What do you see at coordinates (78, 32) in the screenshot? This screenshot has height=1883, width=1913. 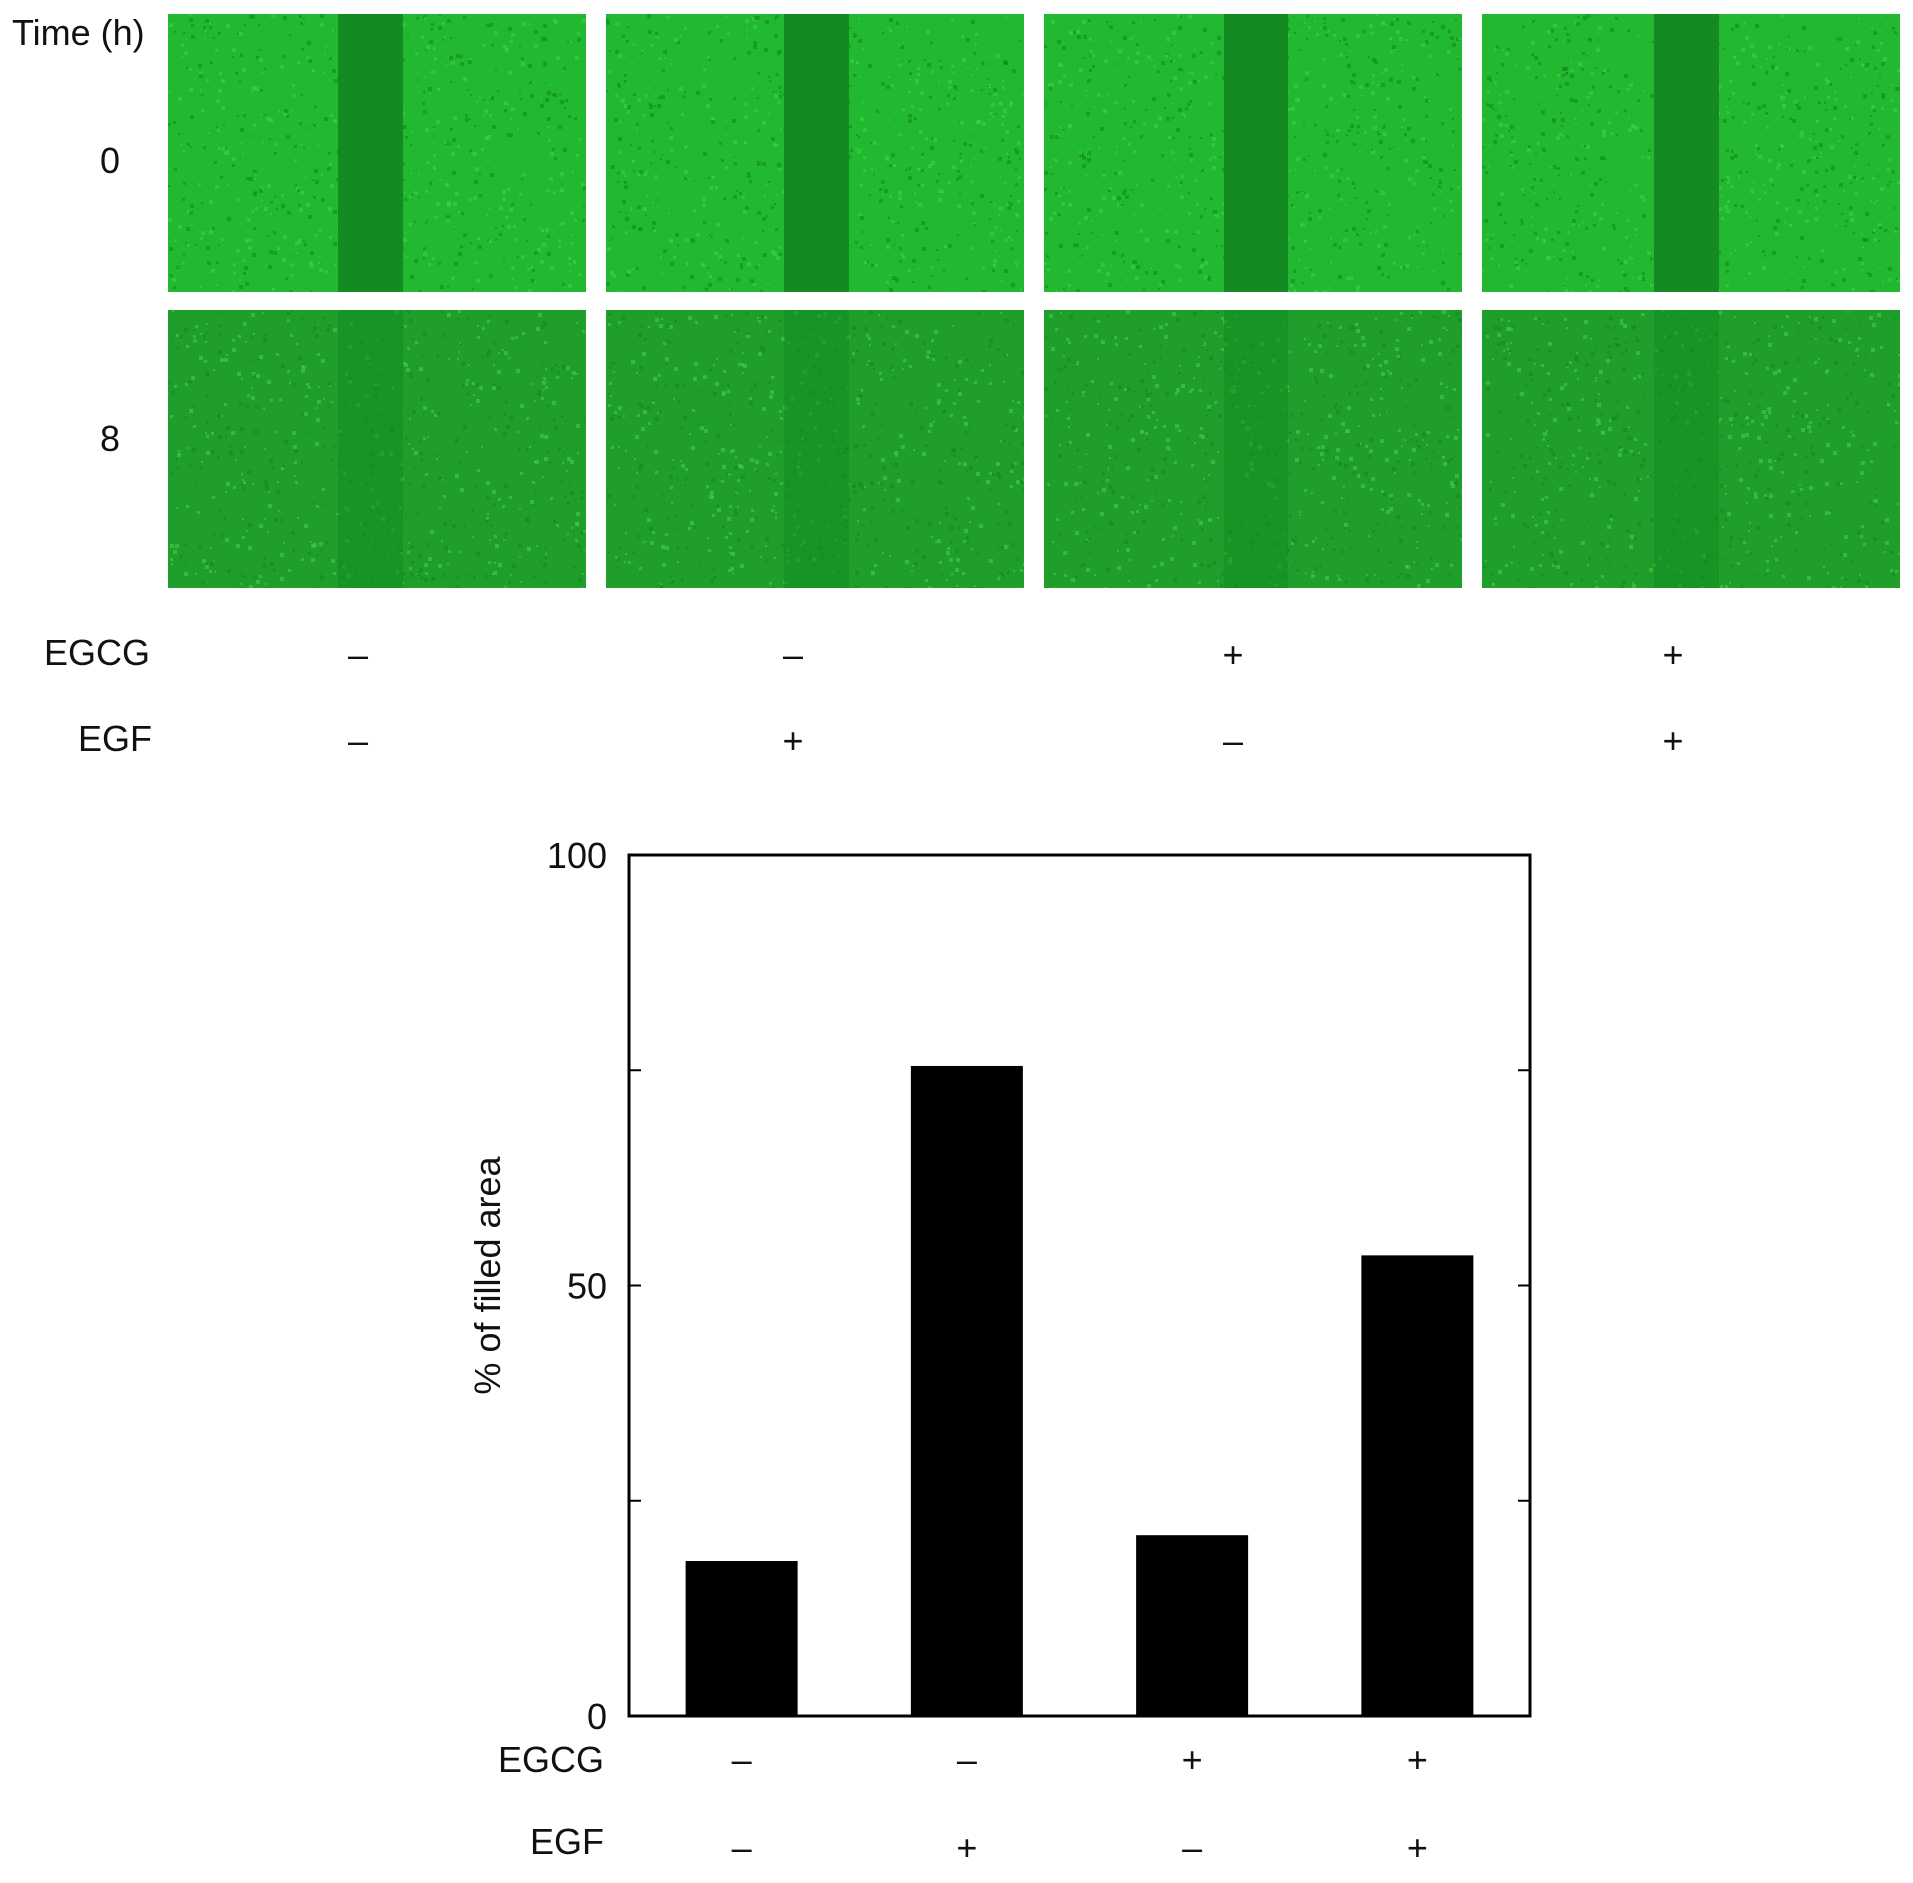 I see `time-axis-label: Time (h)` at bounding box center [78, 32].